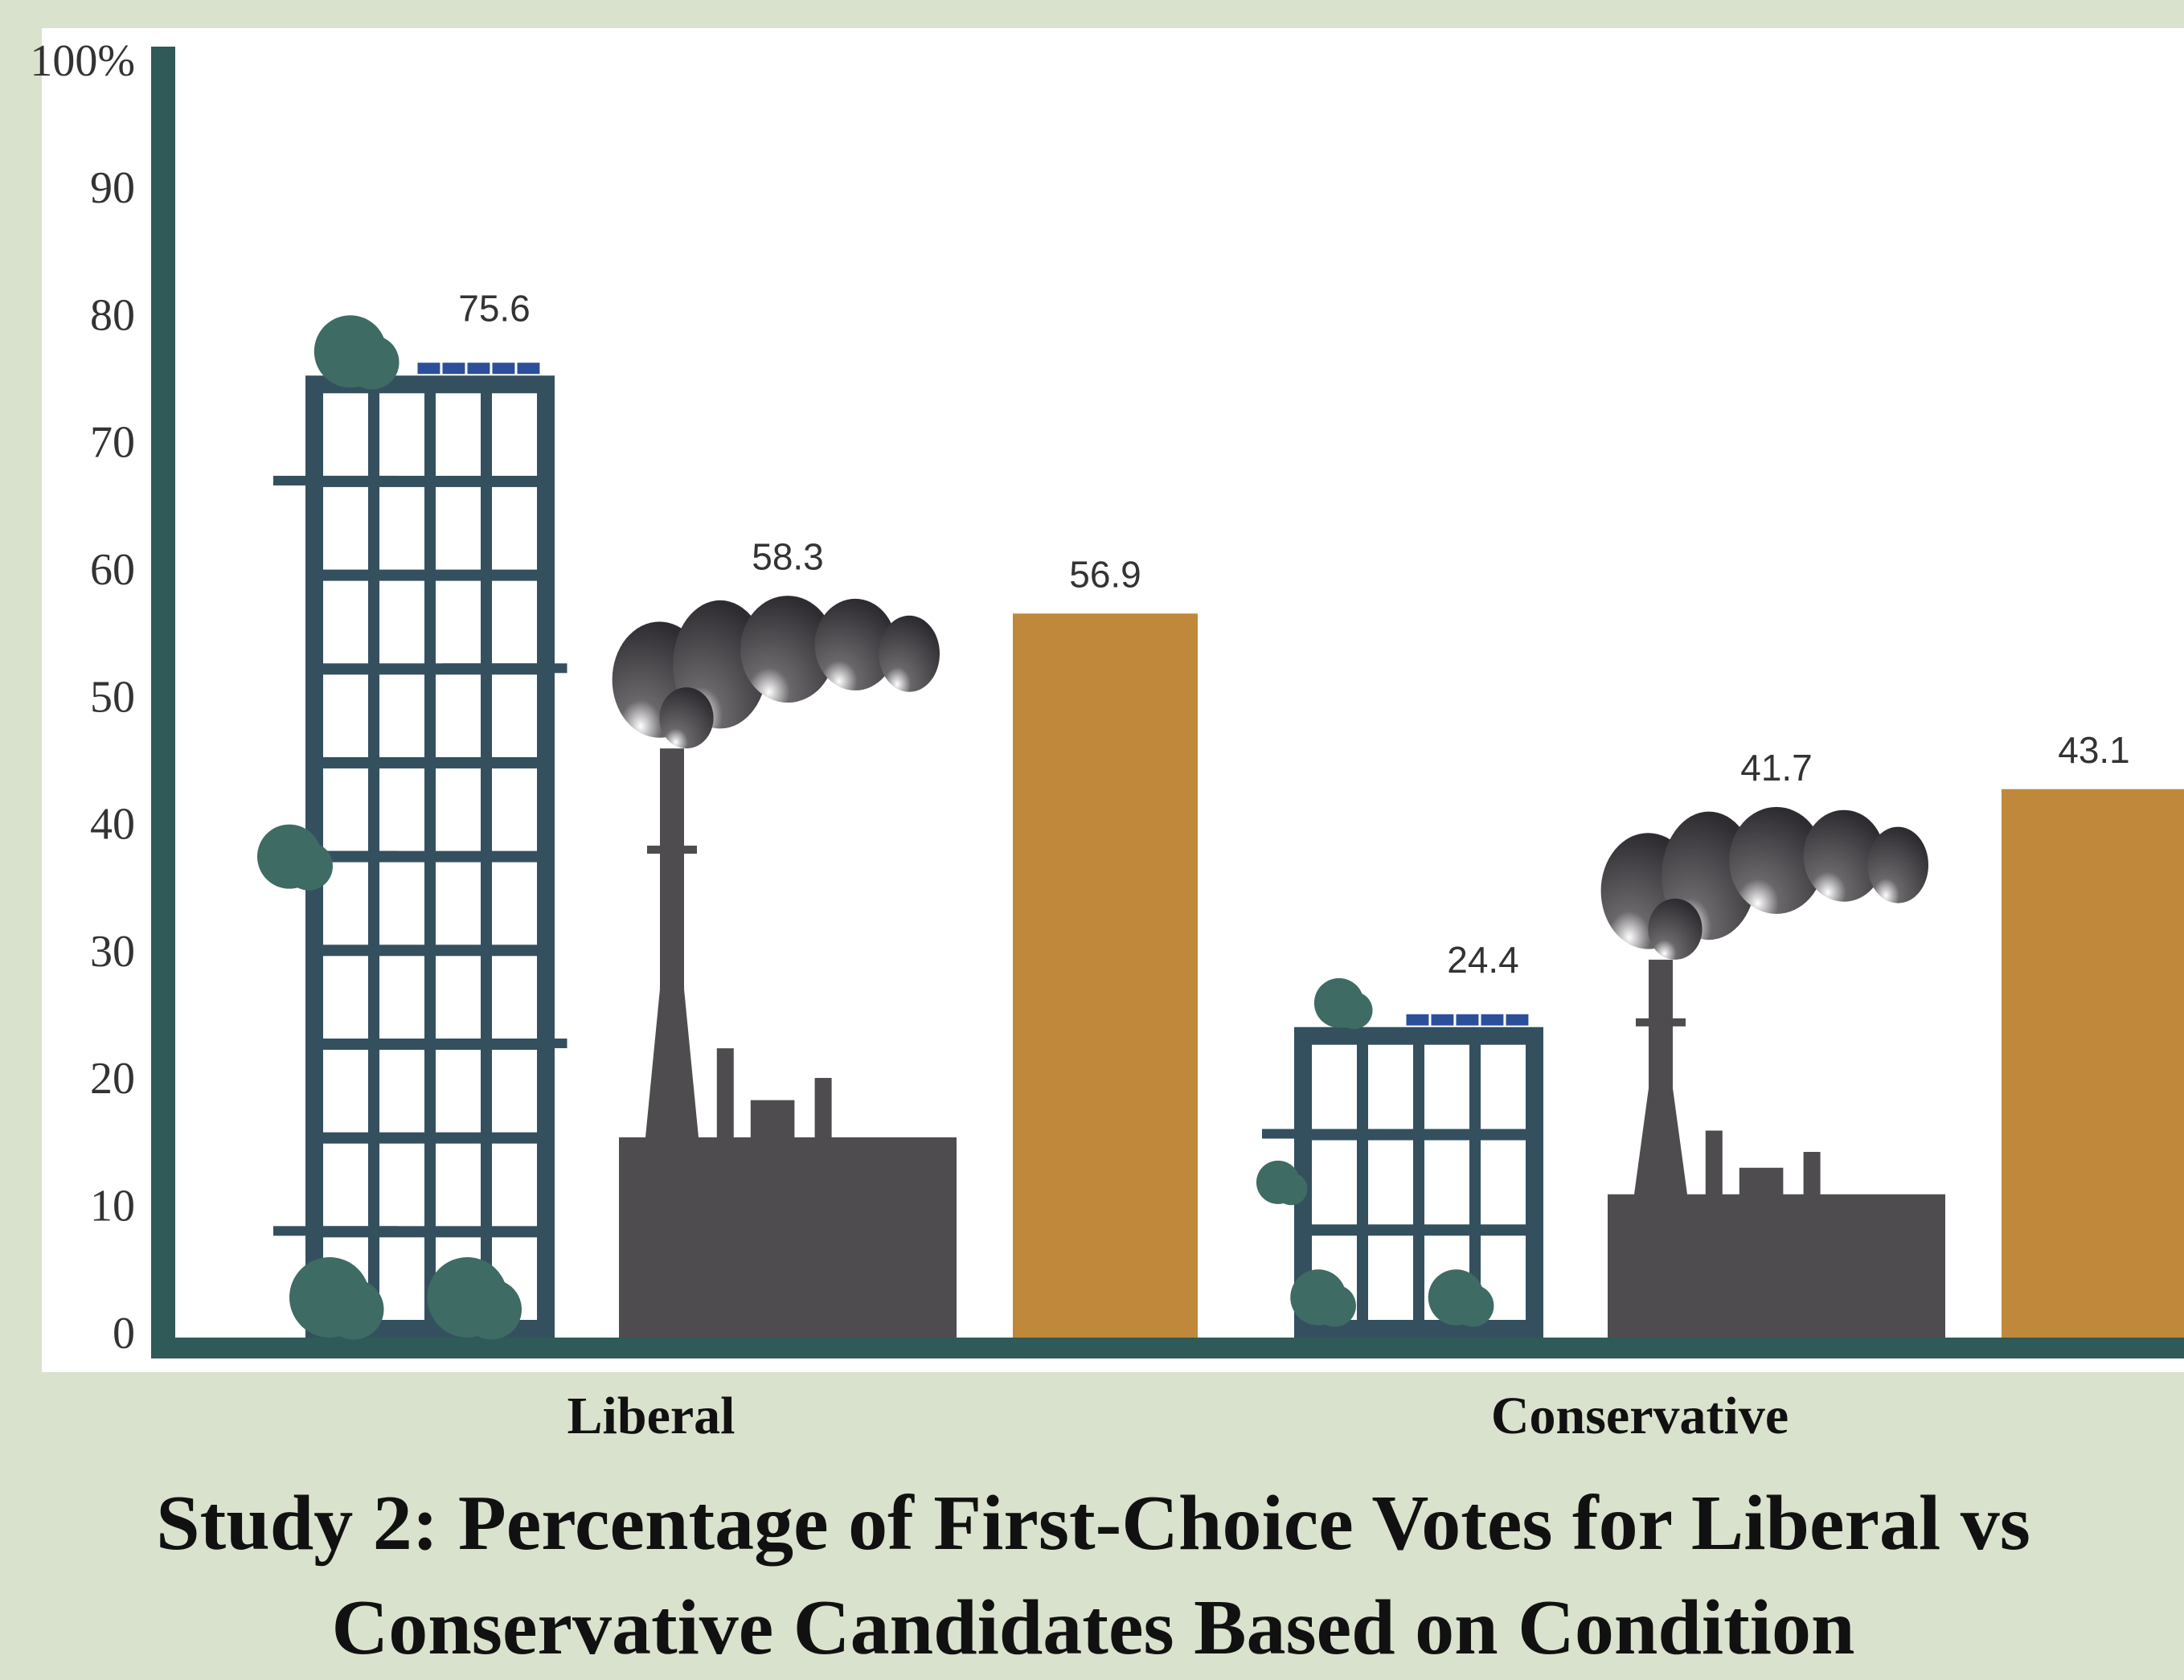 This screenshot has width=2184, height=1680. I want to click on value-label: 41.7, so click(1776, 768).